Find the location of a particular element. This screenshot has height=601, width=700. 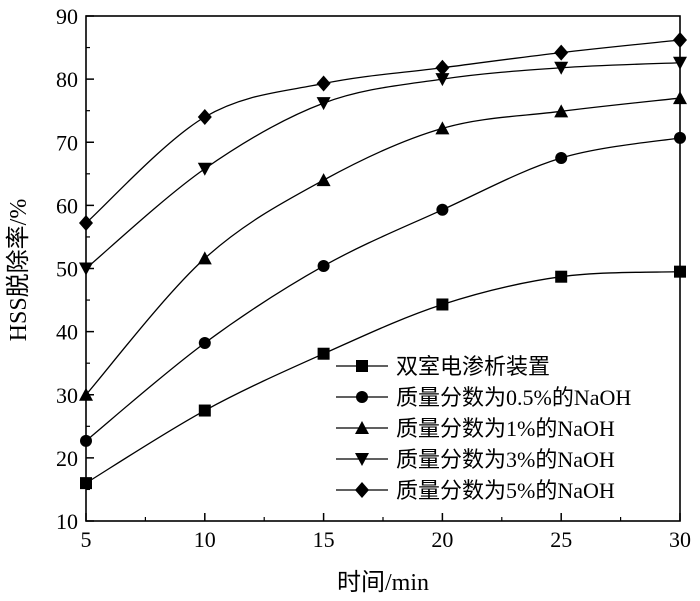

x-tick-label: 30 is located at coordinates (680, 539).